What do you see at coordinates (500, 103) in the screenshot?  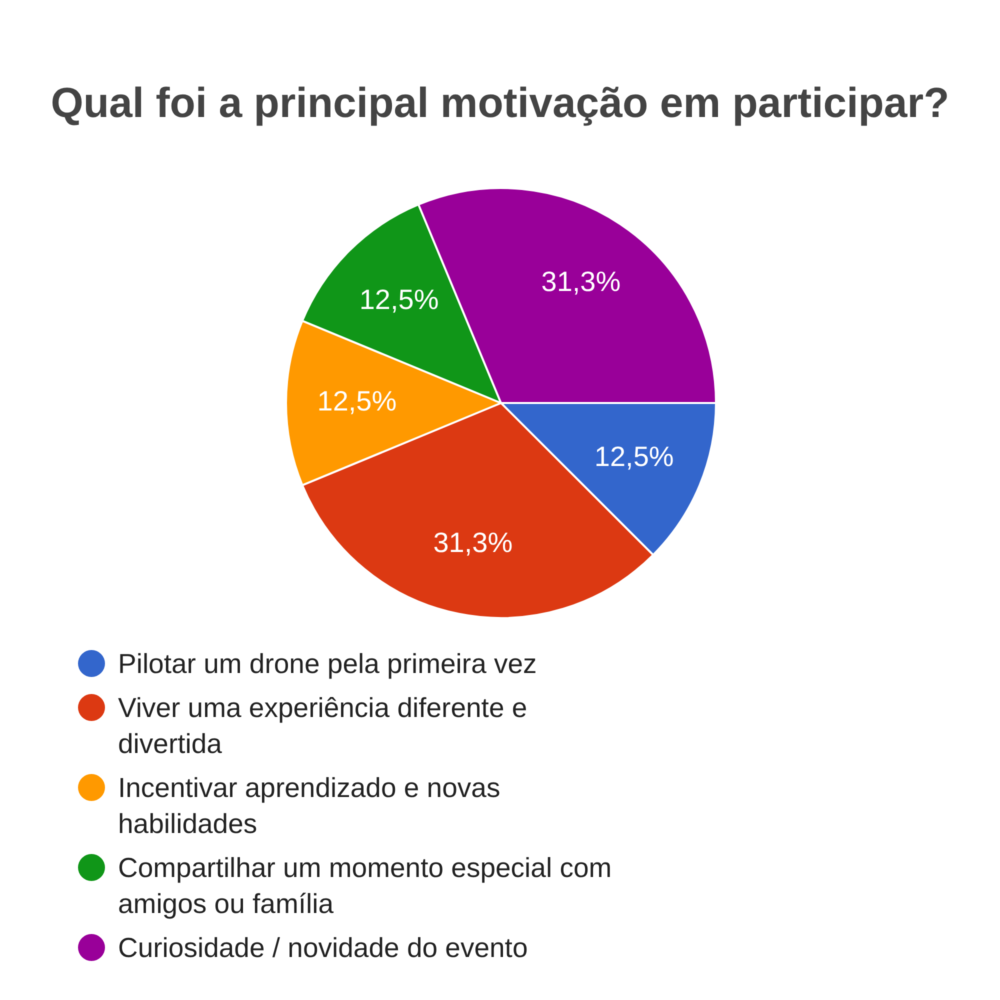 I see `chart-title: Qual foi a principal motivação em participar?` at bounding box center [500, 103].